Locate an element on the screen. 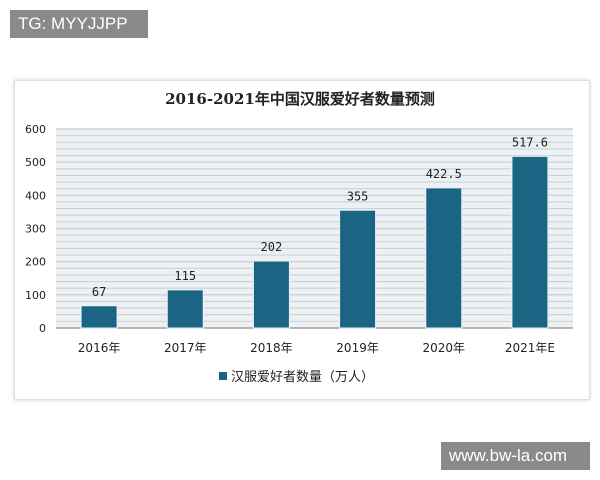  legend-swatch is located at coordinates (223, 376).